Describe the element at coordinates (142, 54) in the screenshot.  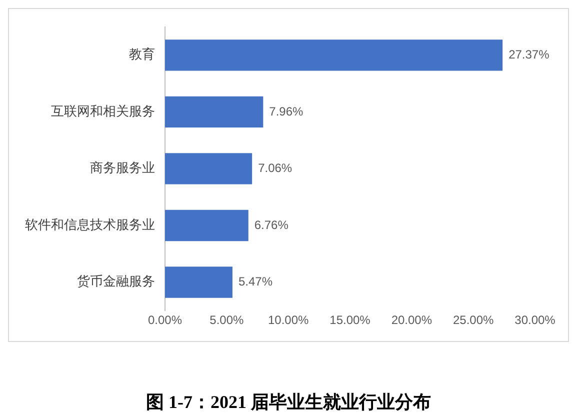
I see `y-tick-label: 教育` at that location.